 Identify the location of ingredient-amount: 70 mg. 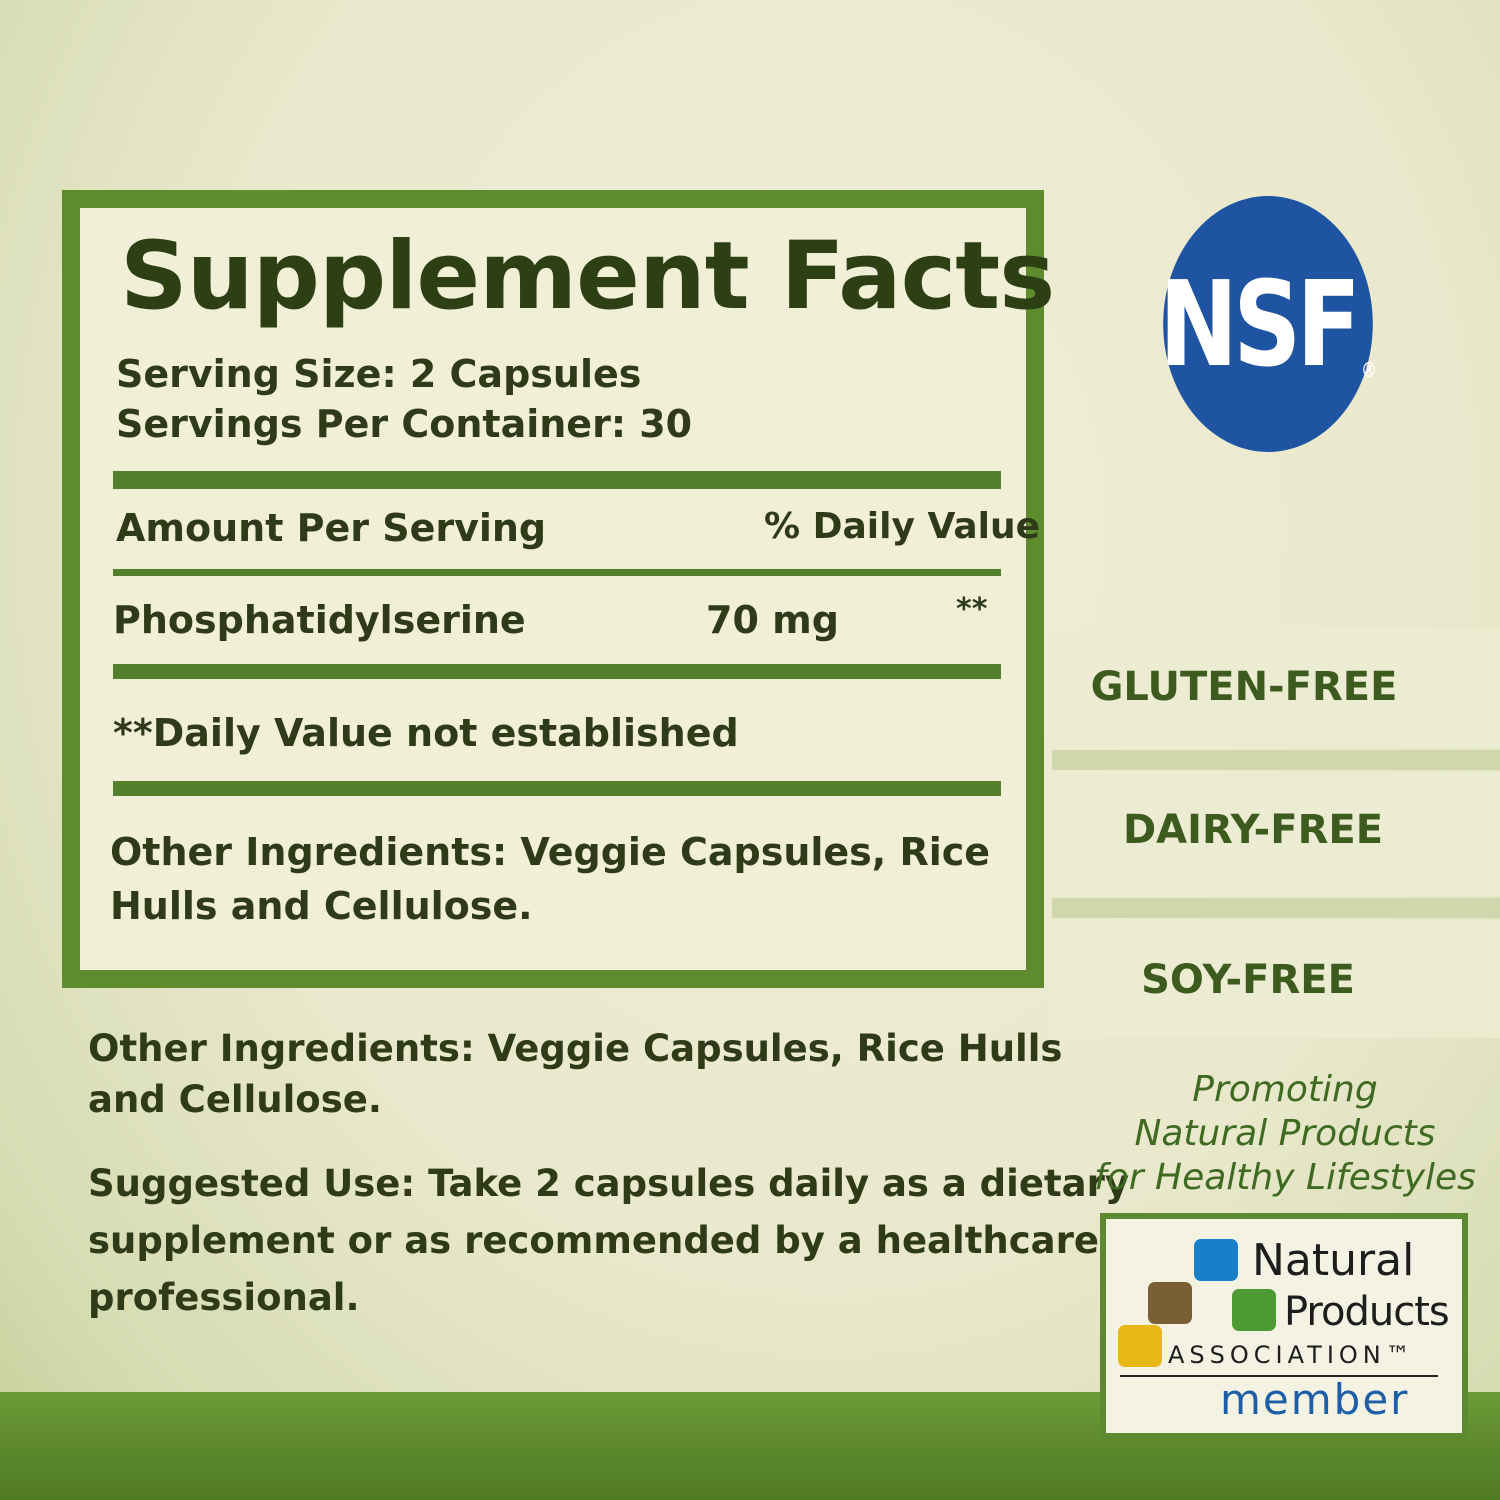
(772, 620).